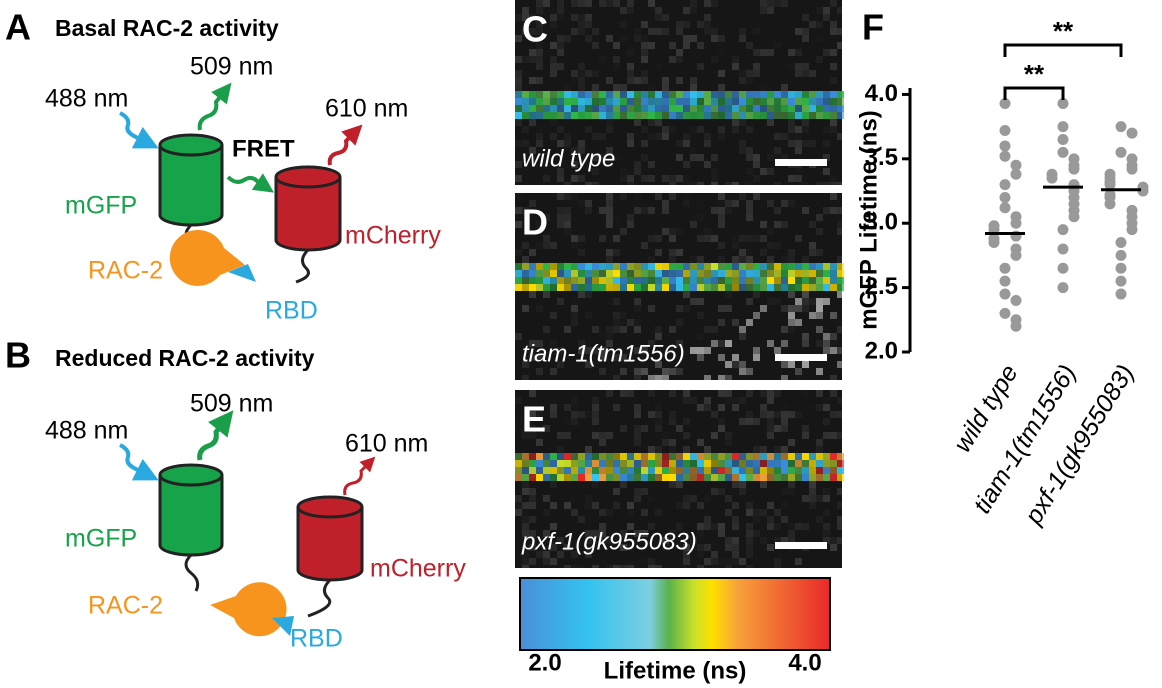 This screenshot has width=1162, height=688. Describe the element at coordinates (603, 353) in the screenshot. I see `image-label: tiam-1(tm1556)` at that location.